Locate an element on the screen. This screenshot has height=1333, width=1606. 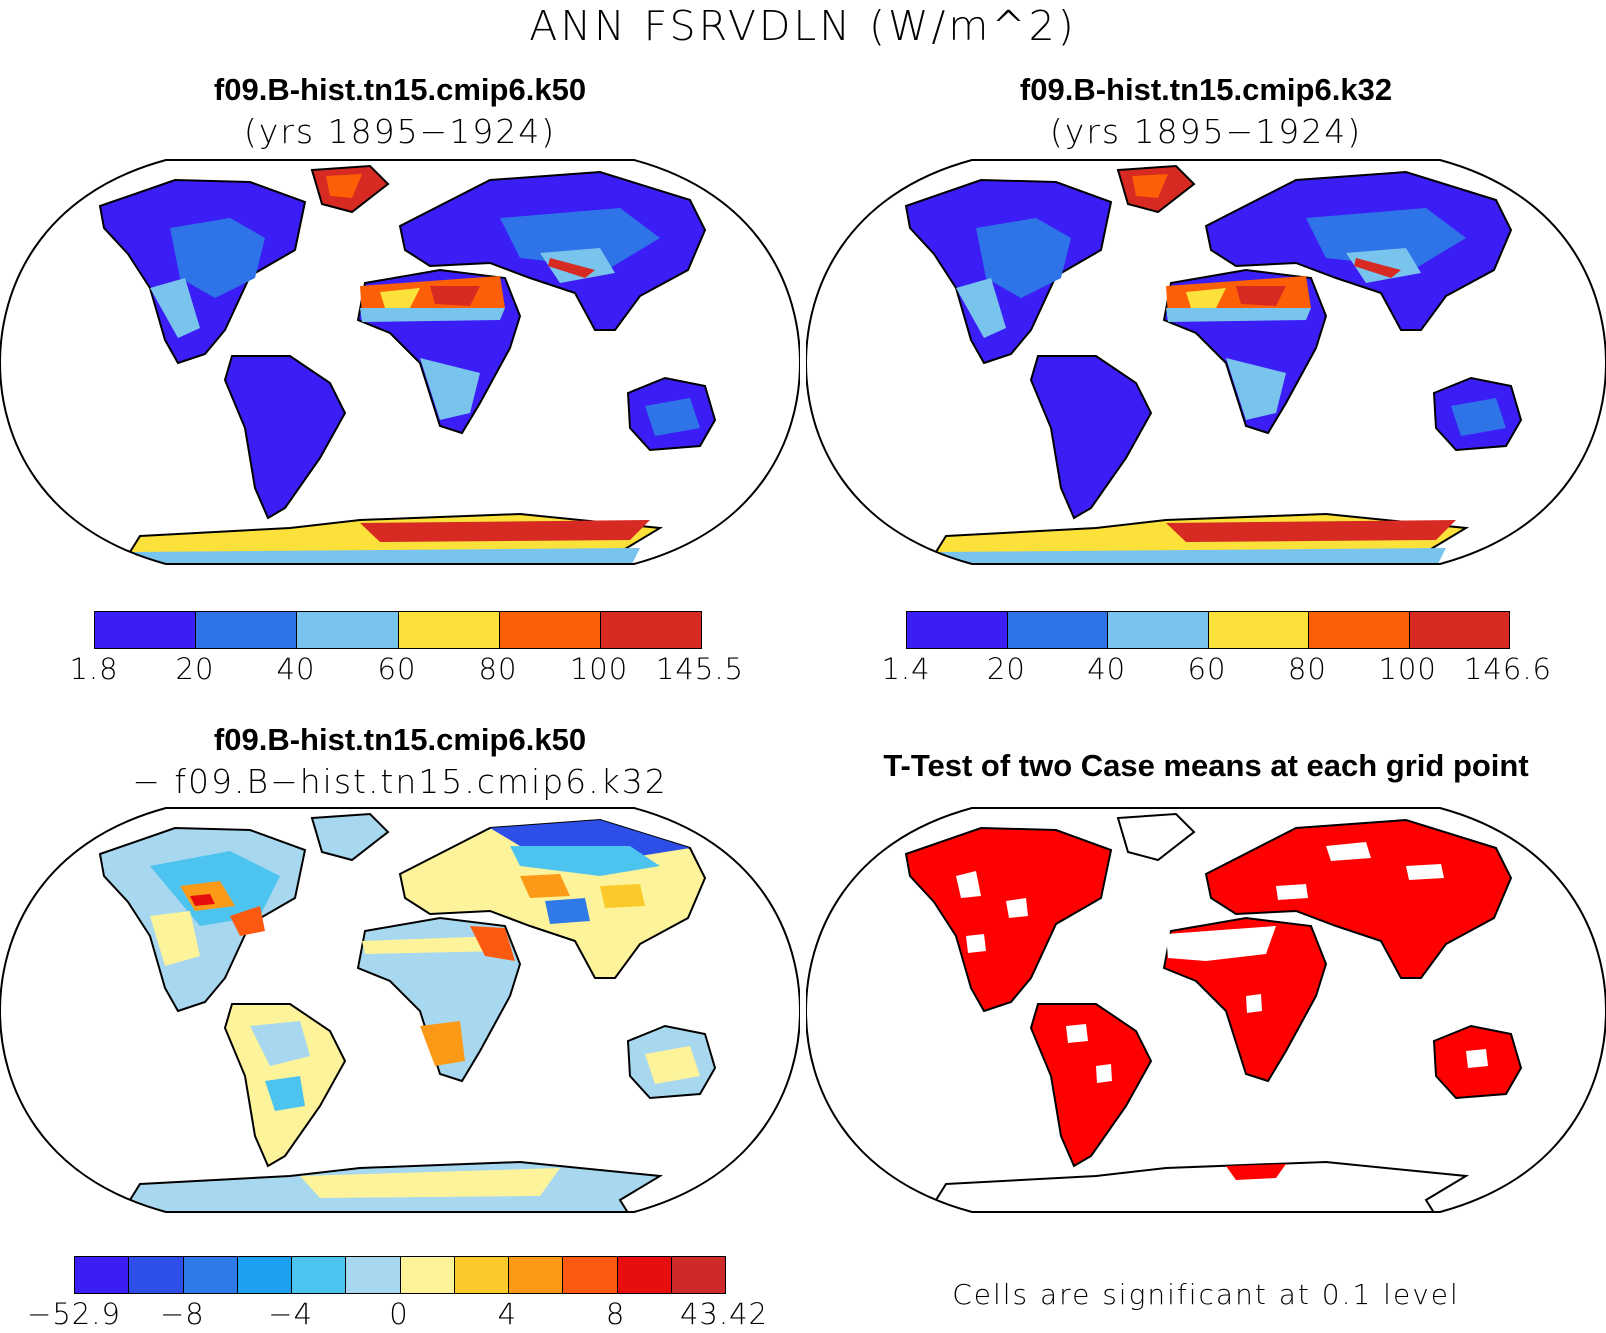
significance-note: Cells are significant at 0.1 level is located at coordinates (1206, 1294).